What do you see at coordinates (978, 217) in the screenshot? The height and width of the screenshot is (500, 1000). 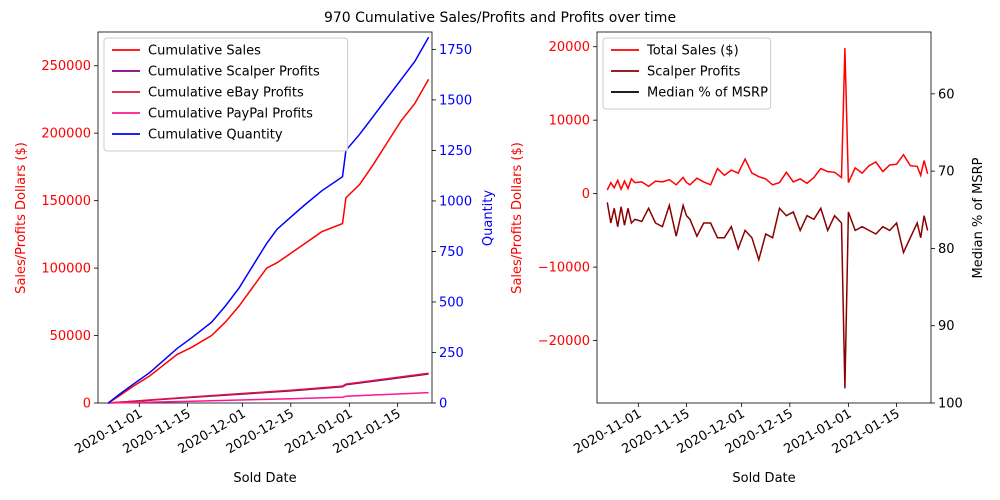 I see `y2label-right: Median % of MSRP` at bounding box center [978, 217].